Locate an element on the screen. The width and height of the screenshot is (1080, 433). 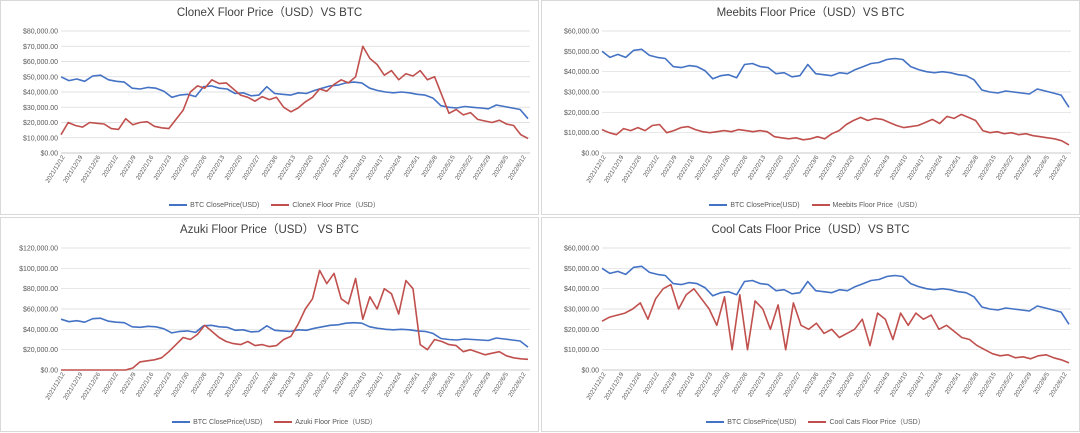
y-tick-label: $100,000.00 is located at coordinates (38, 269).